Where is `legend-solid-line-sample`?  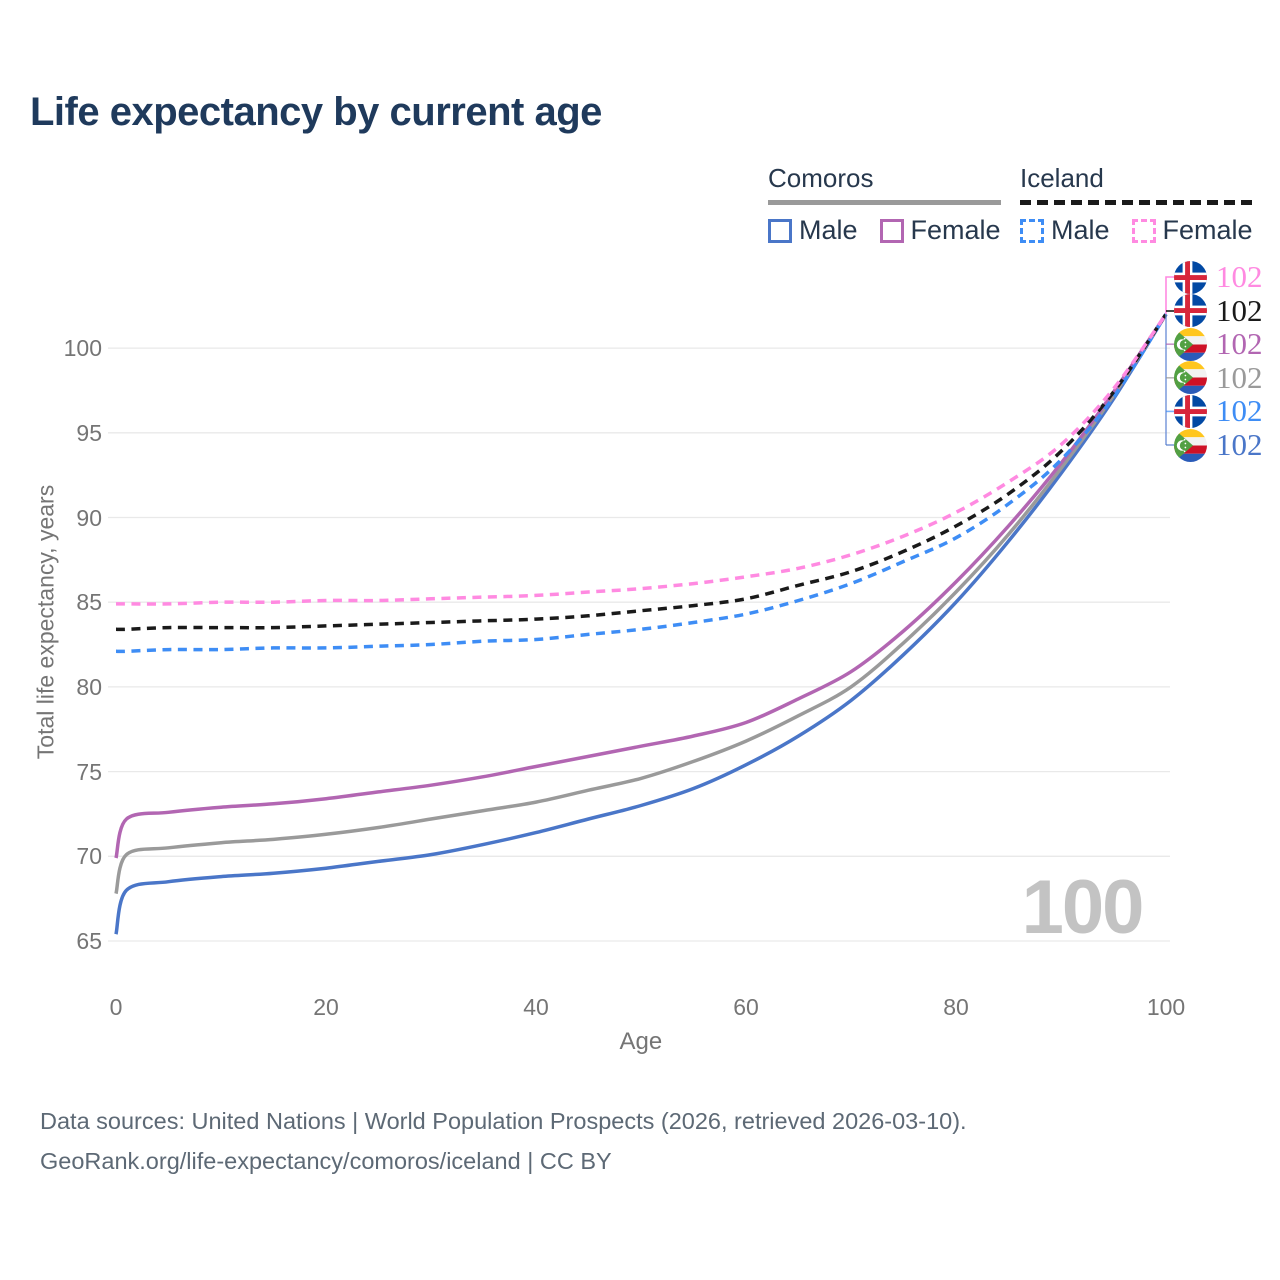
legend-solid-line-sample is located at coordinates (884, 202).